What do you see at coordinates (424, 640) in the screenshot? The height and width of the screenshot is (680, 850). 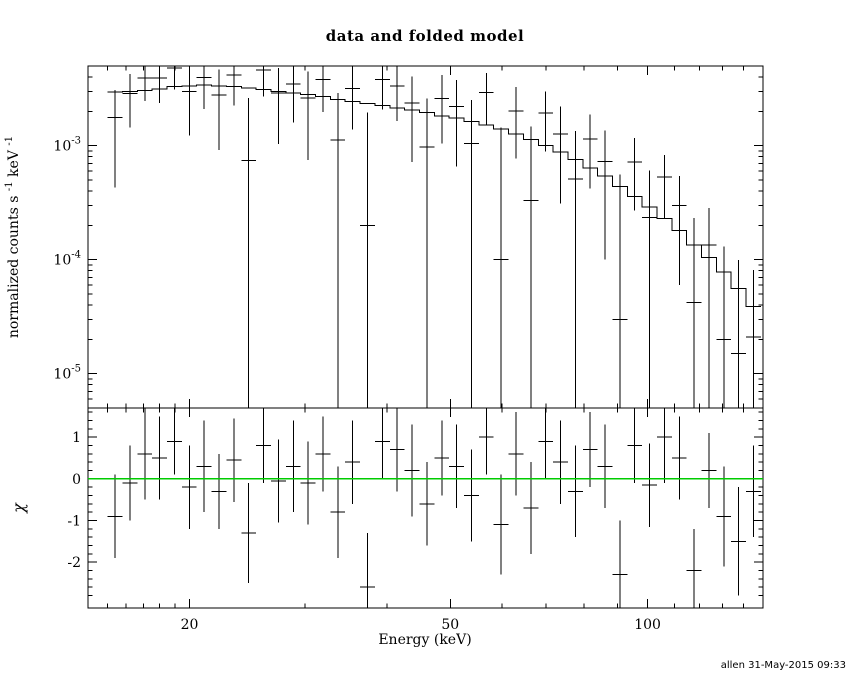 I see `x-axis-label: Energy (keV)` at bounding box center [424, 640].